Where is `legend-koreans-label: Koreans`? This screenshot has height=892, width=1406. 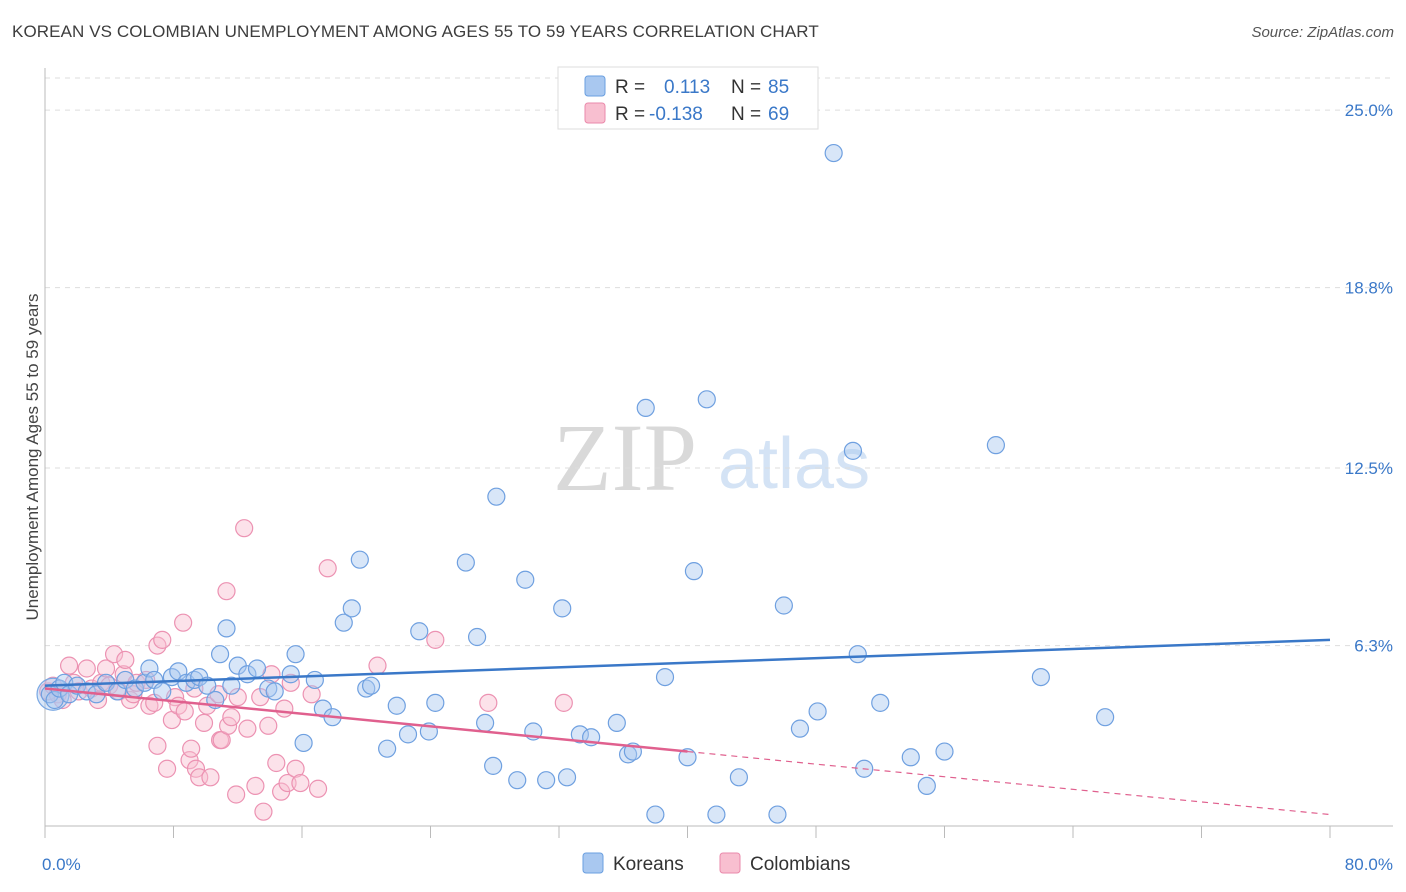 legend-koreans-label: Koreans is located at coordinates (648, 864).